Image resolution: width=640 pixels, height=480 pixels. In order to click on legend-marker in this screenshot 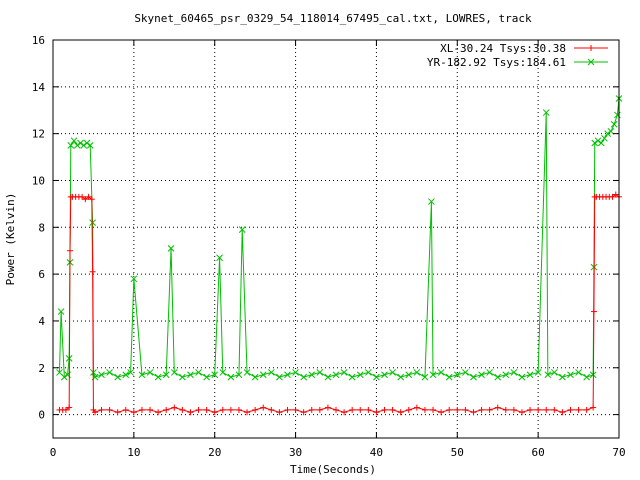, I will do `click(591, 62)`.